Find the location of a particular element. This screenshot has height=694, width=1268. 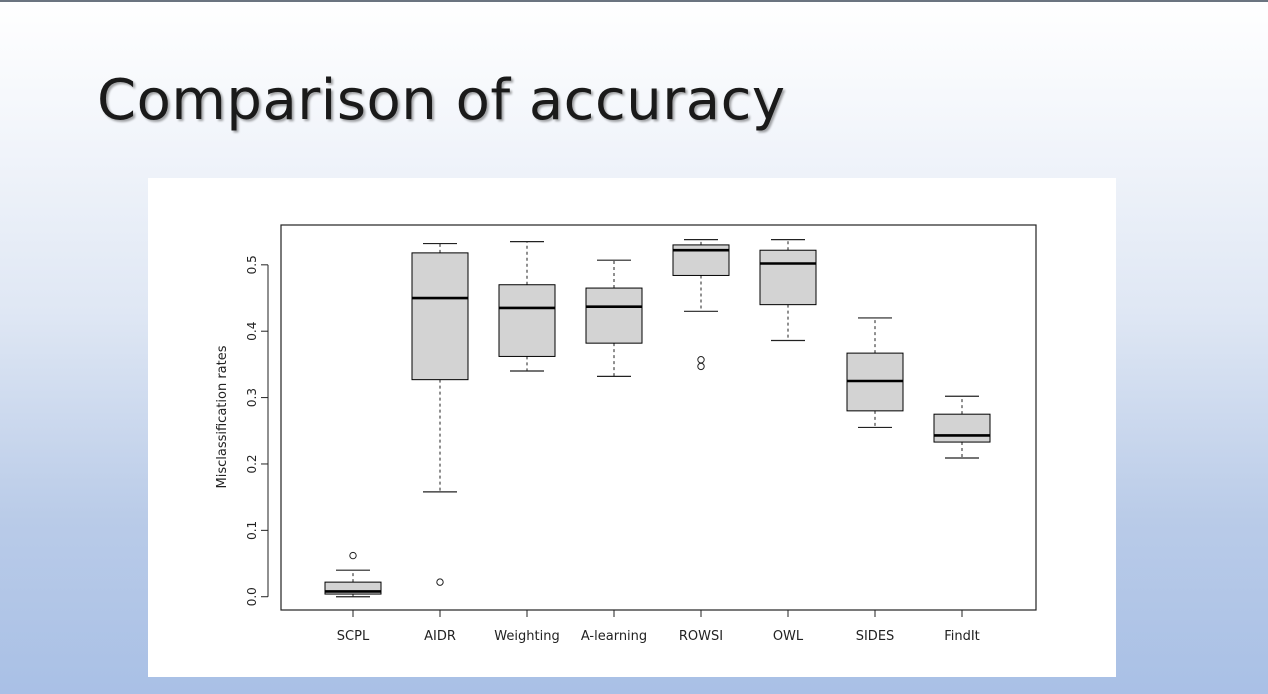

y-tick-label: 0.3 is located at coordinates (252, 397).